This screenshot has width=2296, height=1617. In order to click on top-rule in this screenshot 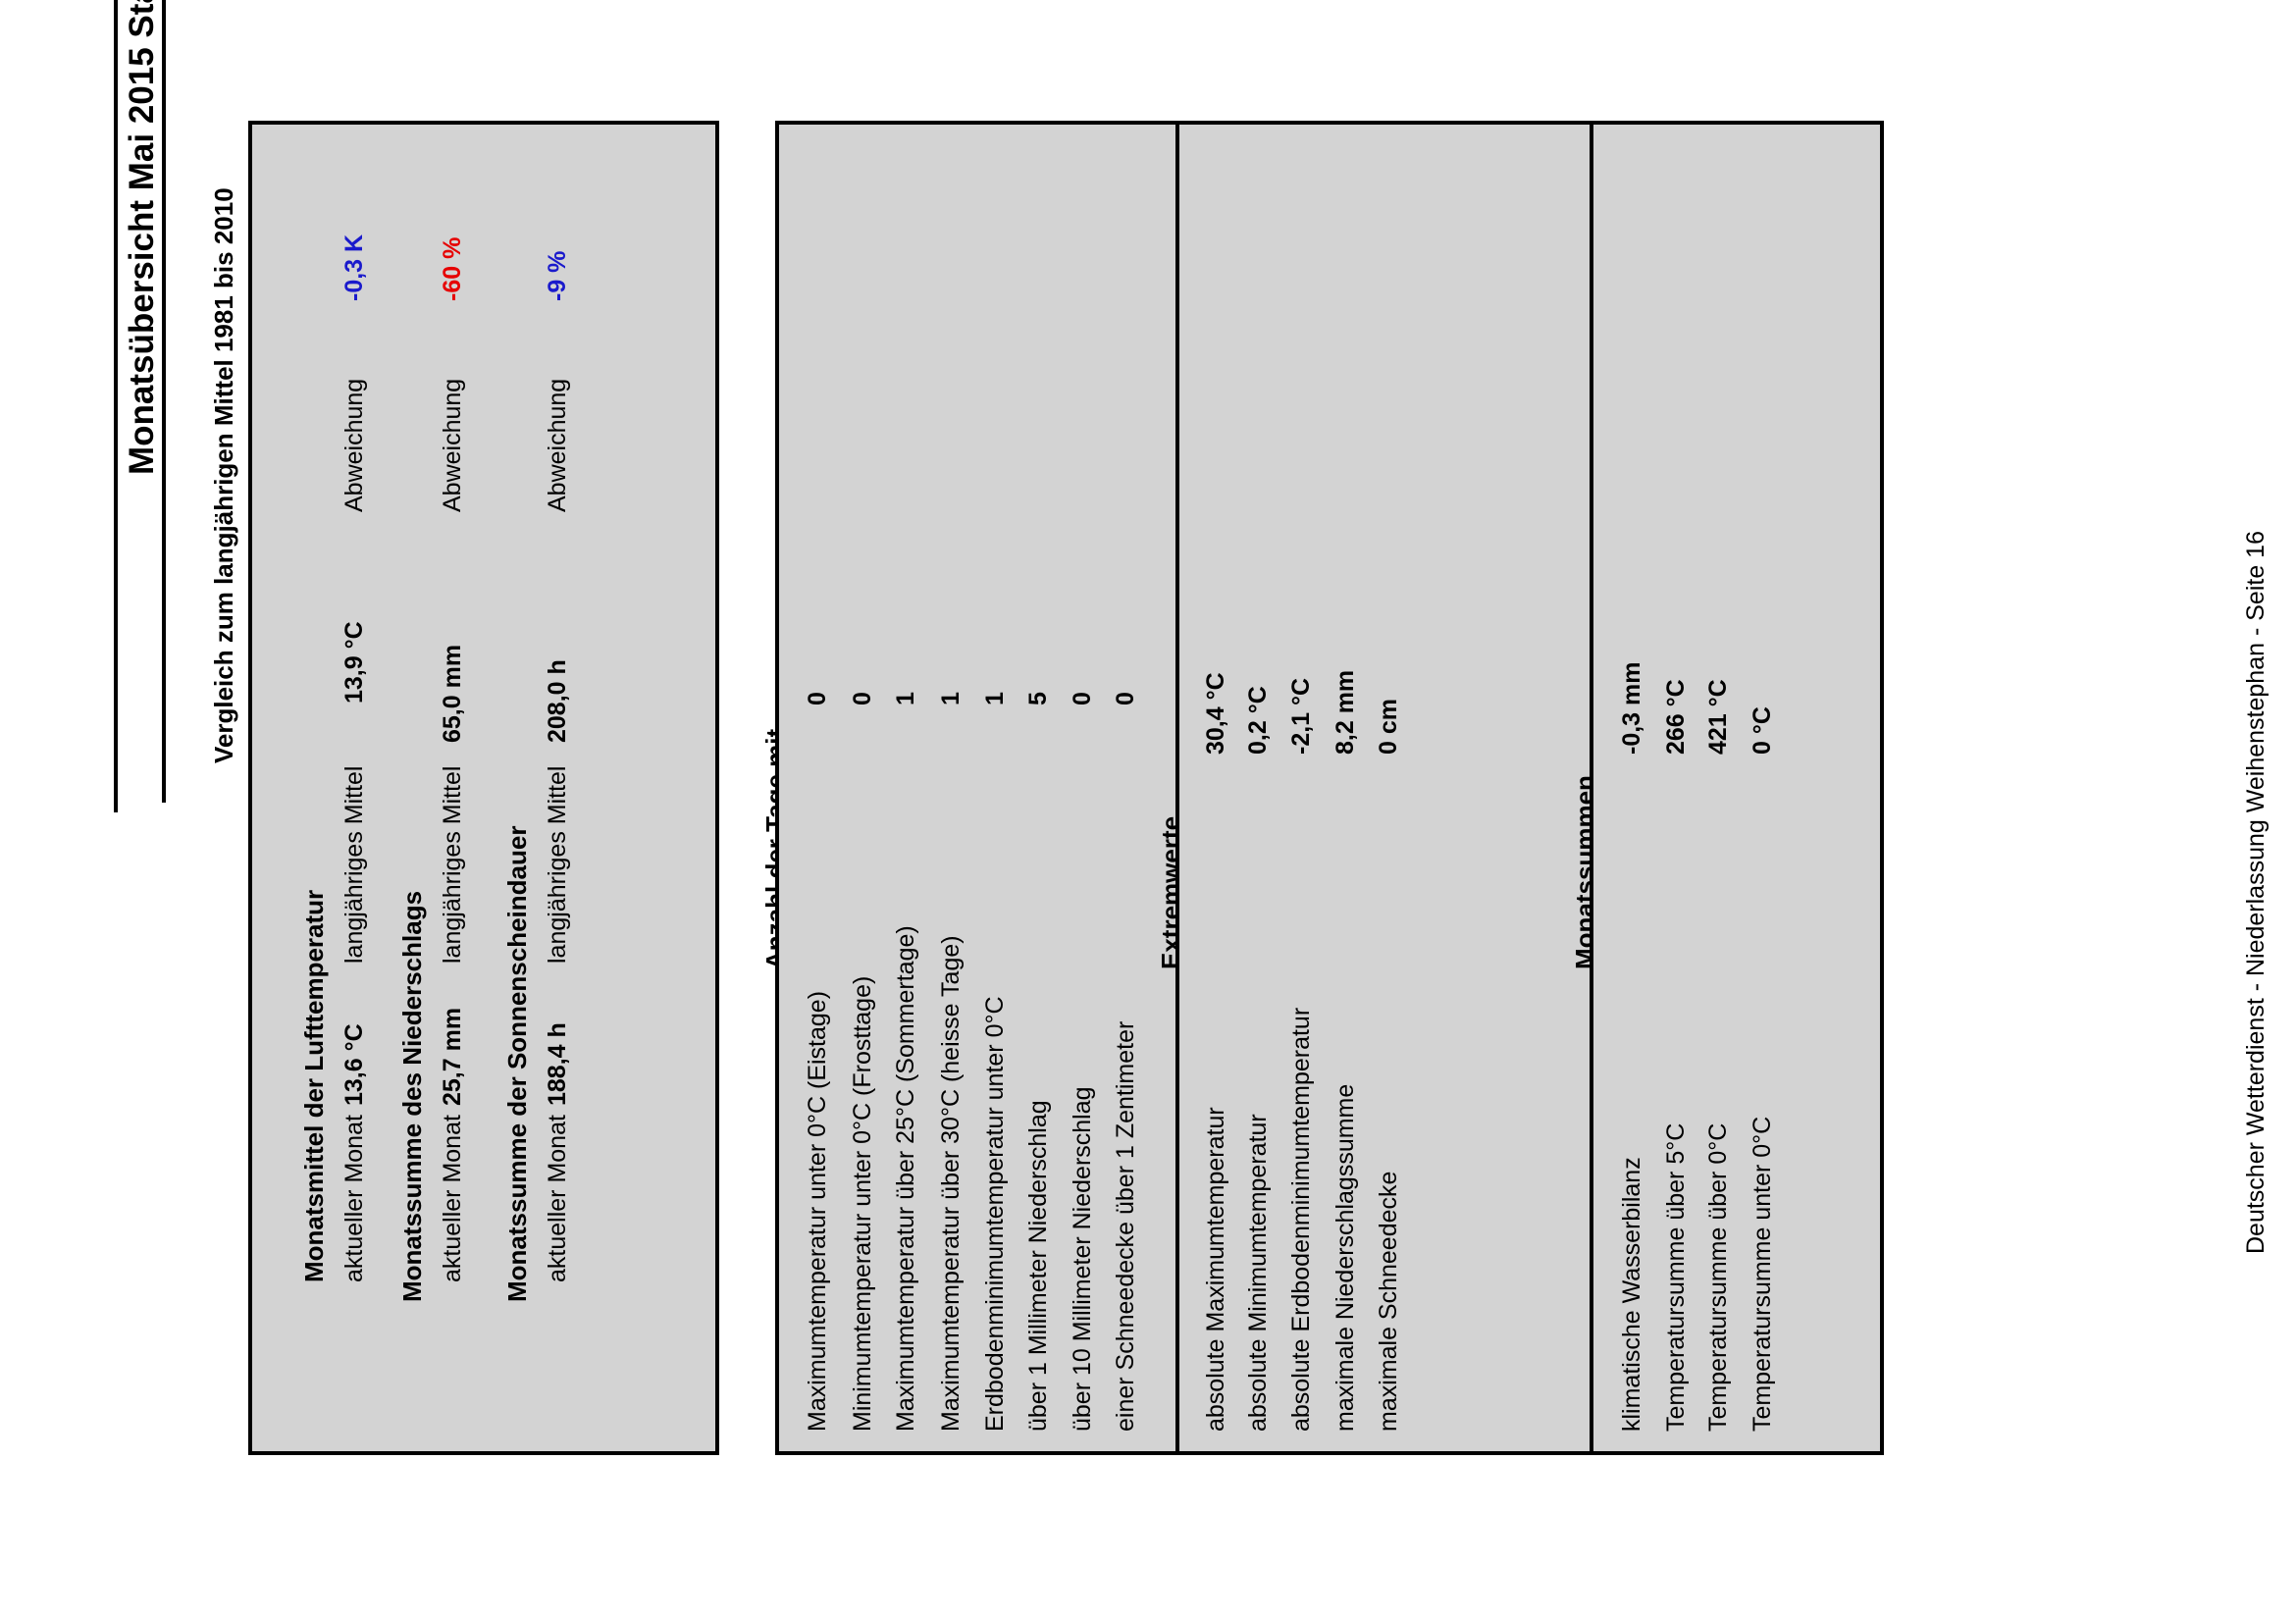, I will do `click(116, 406)`.